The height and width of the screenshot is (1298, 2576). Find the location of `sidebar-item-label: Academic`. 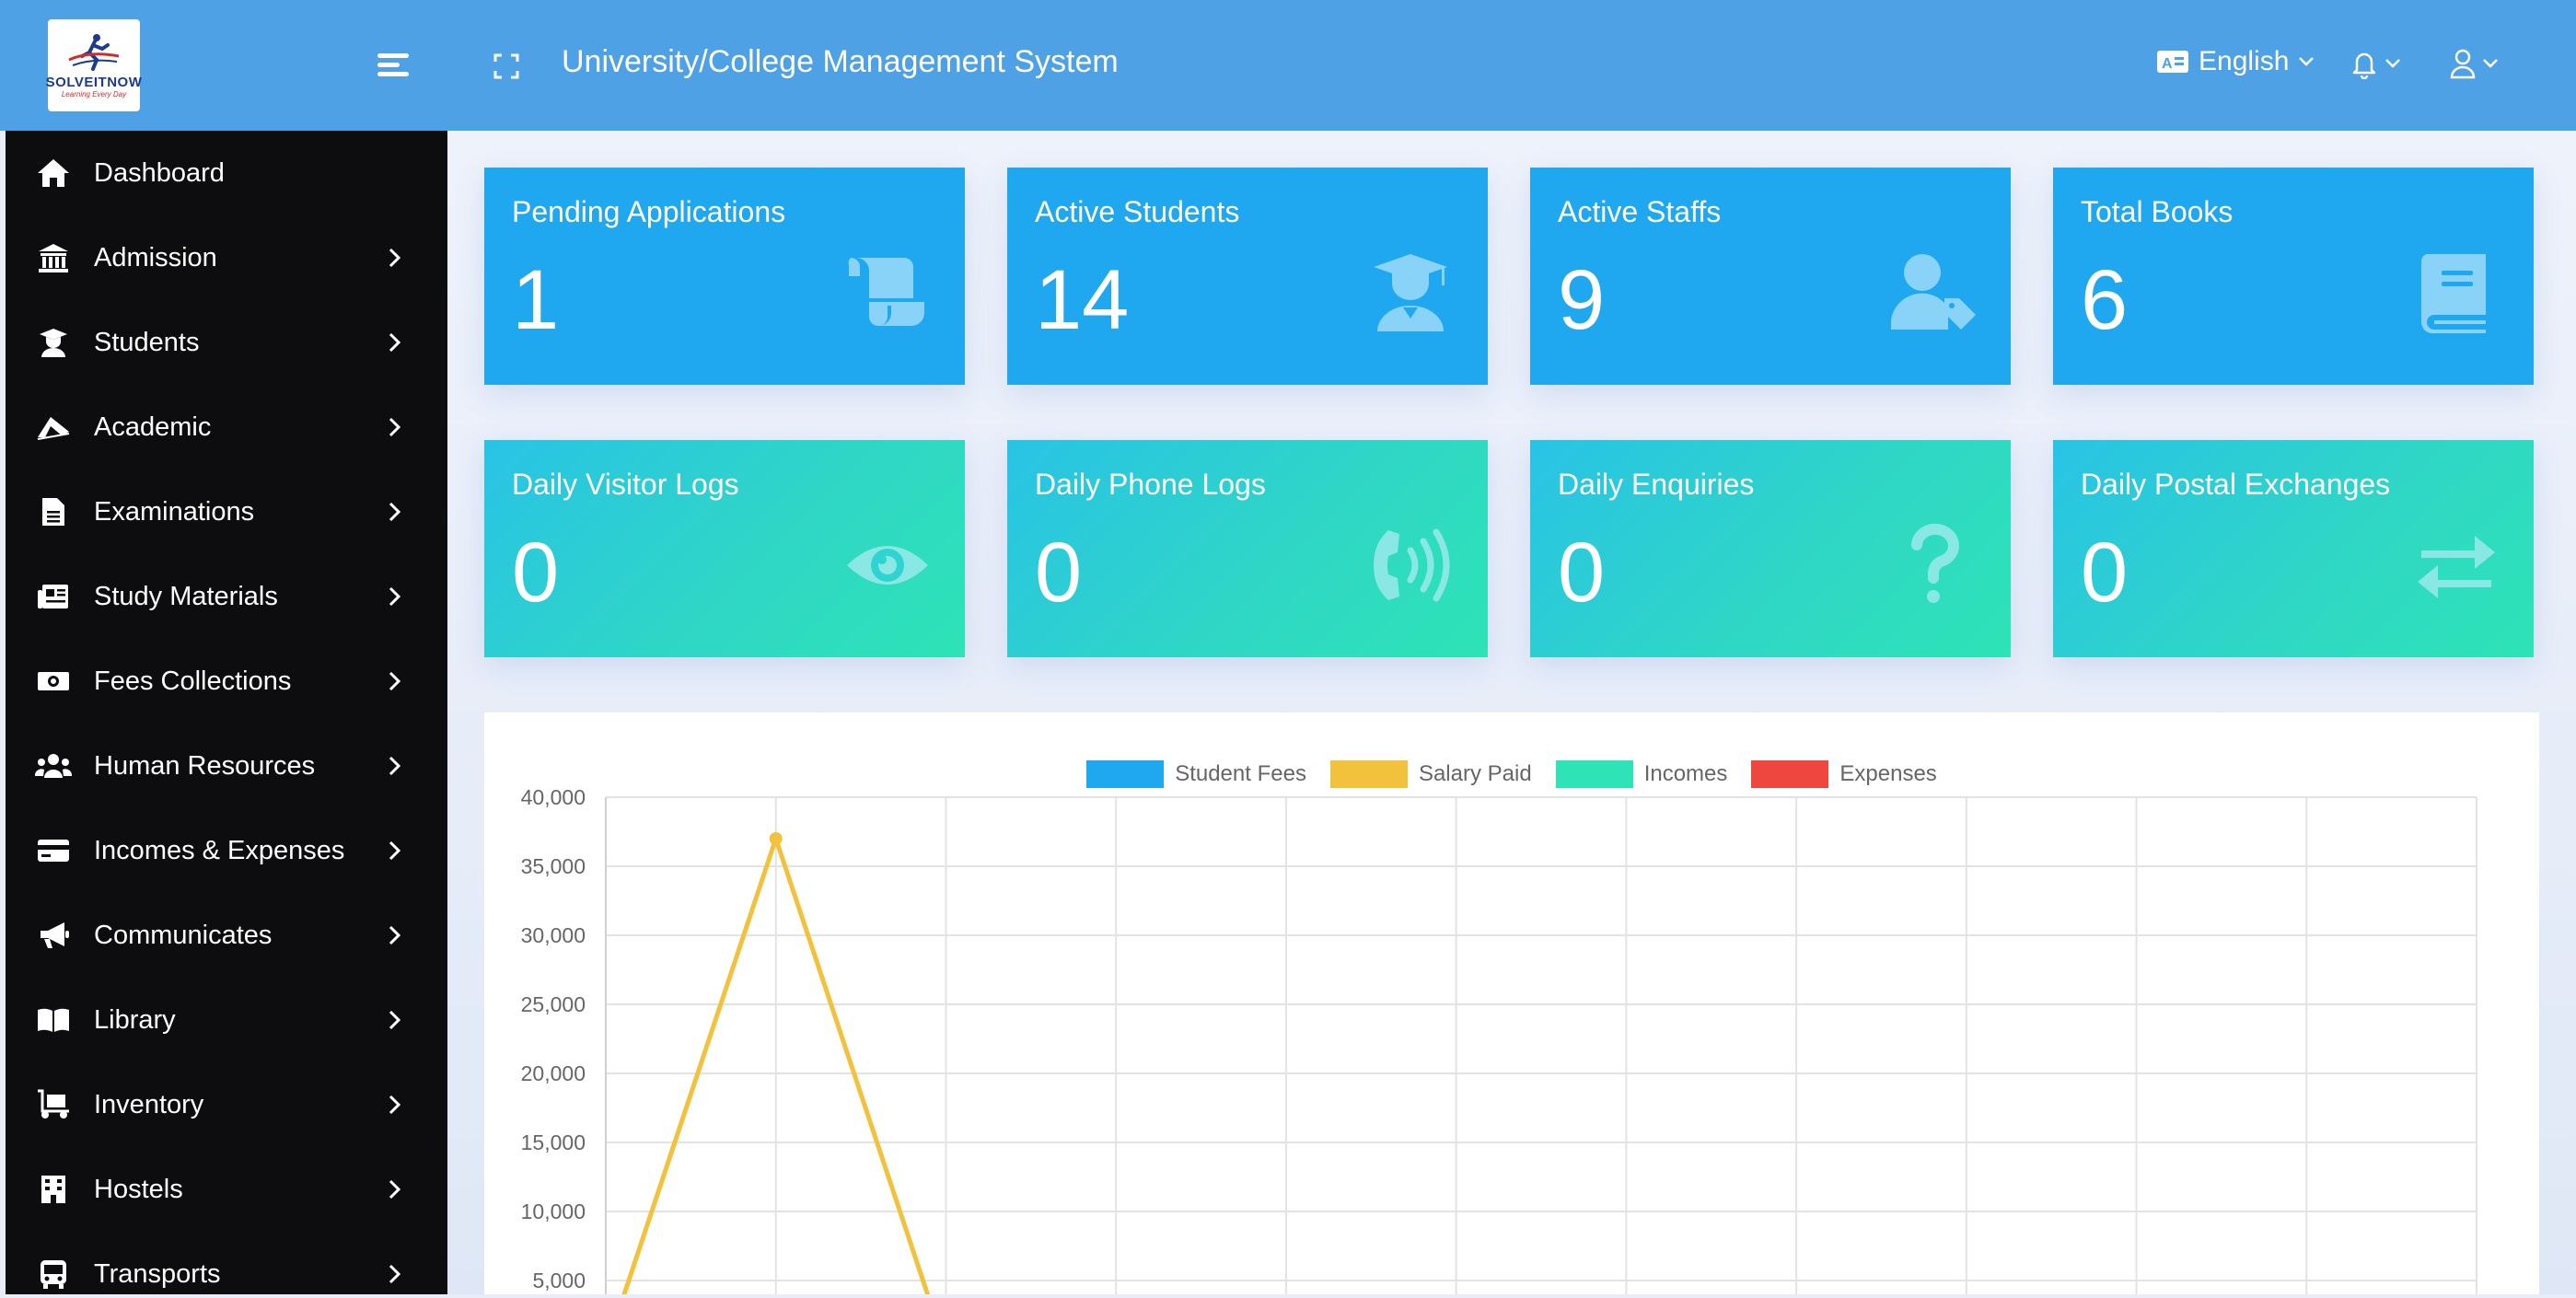

sidebar-item-label: Academic is located at coordinates (153, 426).